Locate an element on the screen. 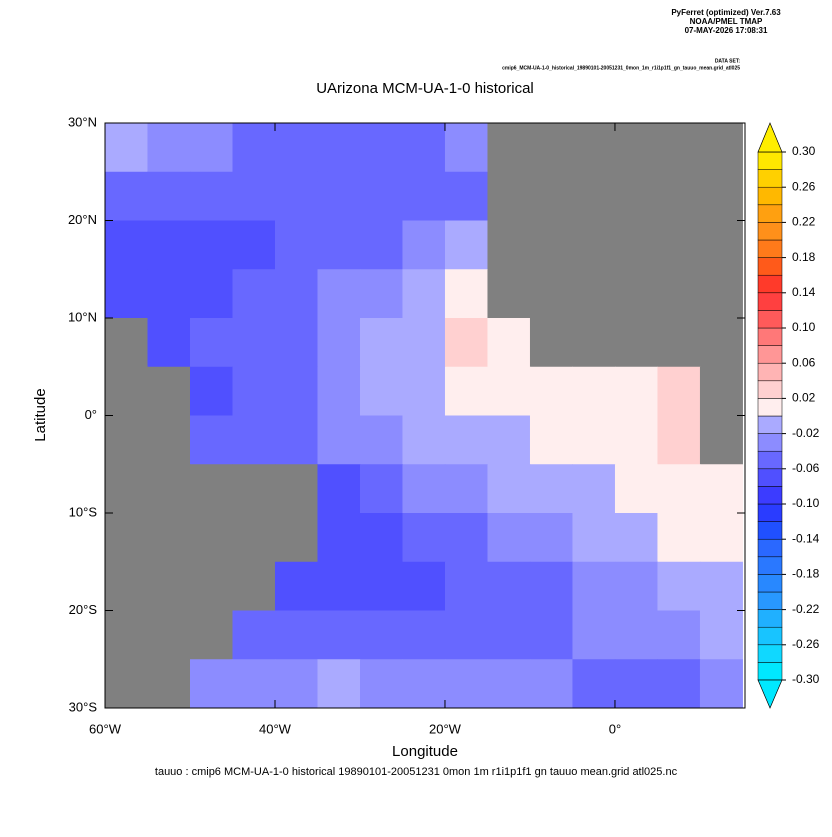  colorbar-label: -0.06 is located at coordinates (806, 468).